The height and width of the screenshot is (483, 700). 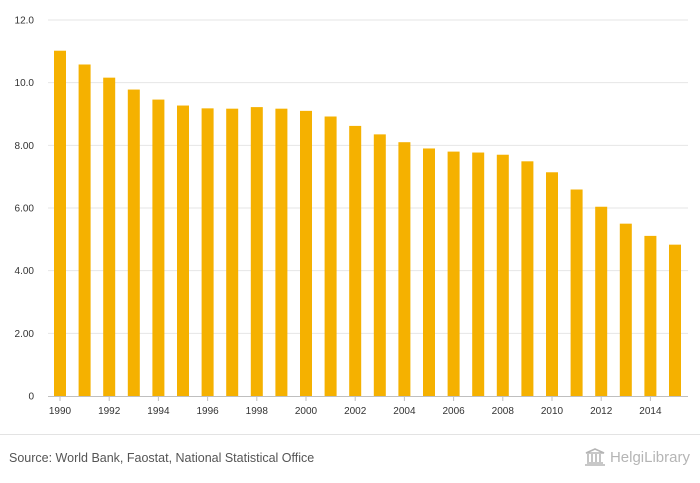 What do you see at coordinates (429, 272) in the screenshot?
I see `bar-2005` at bounding box center [429, 272].